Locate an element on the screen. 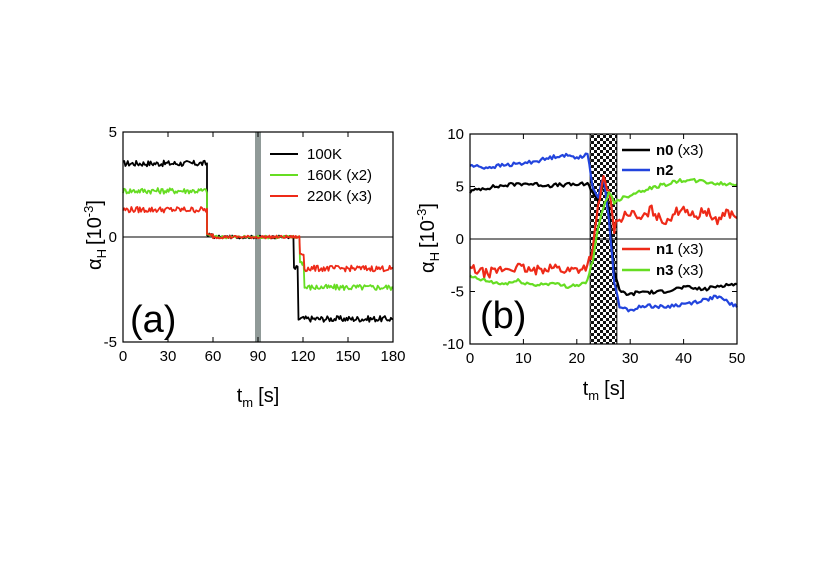 Image resolution: width=823 pixels, height=582 pixels. y-tick-label: 10 is located at coordinates (455, 134).